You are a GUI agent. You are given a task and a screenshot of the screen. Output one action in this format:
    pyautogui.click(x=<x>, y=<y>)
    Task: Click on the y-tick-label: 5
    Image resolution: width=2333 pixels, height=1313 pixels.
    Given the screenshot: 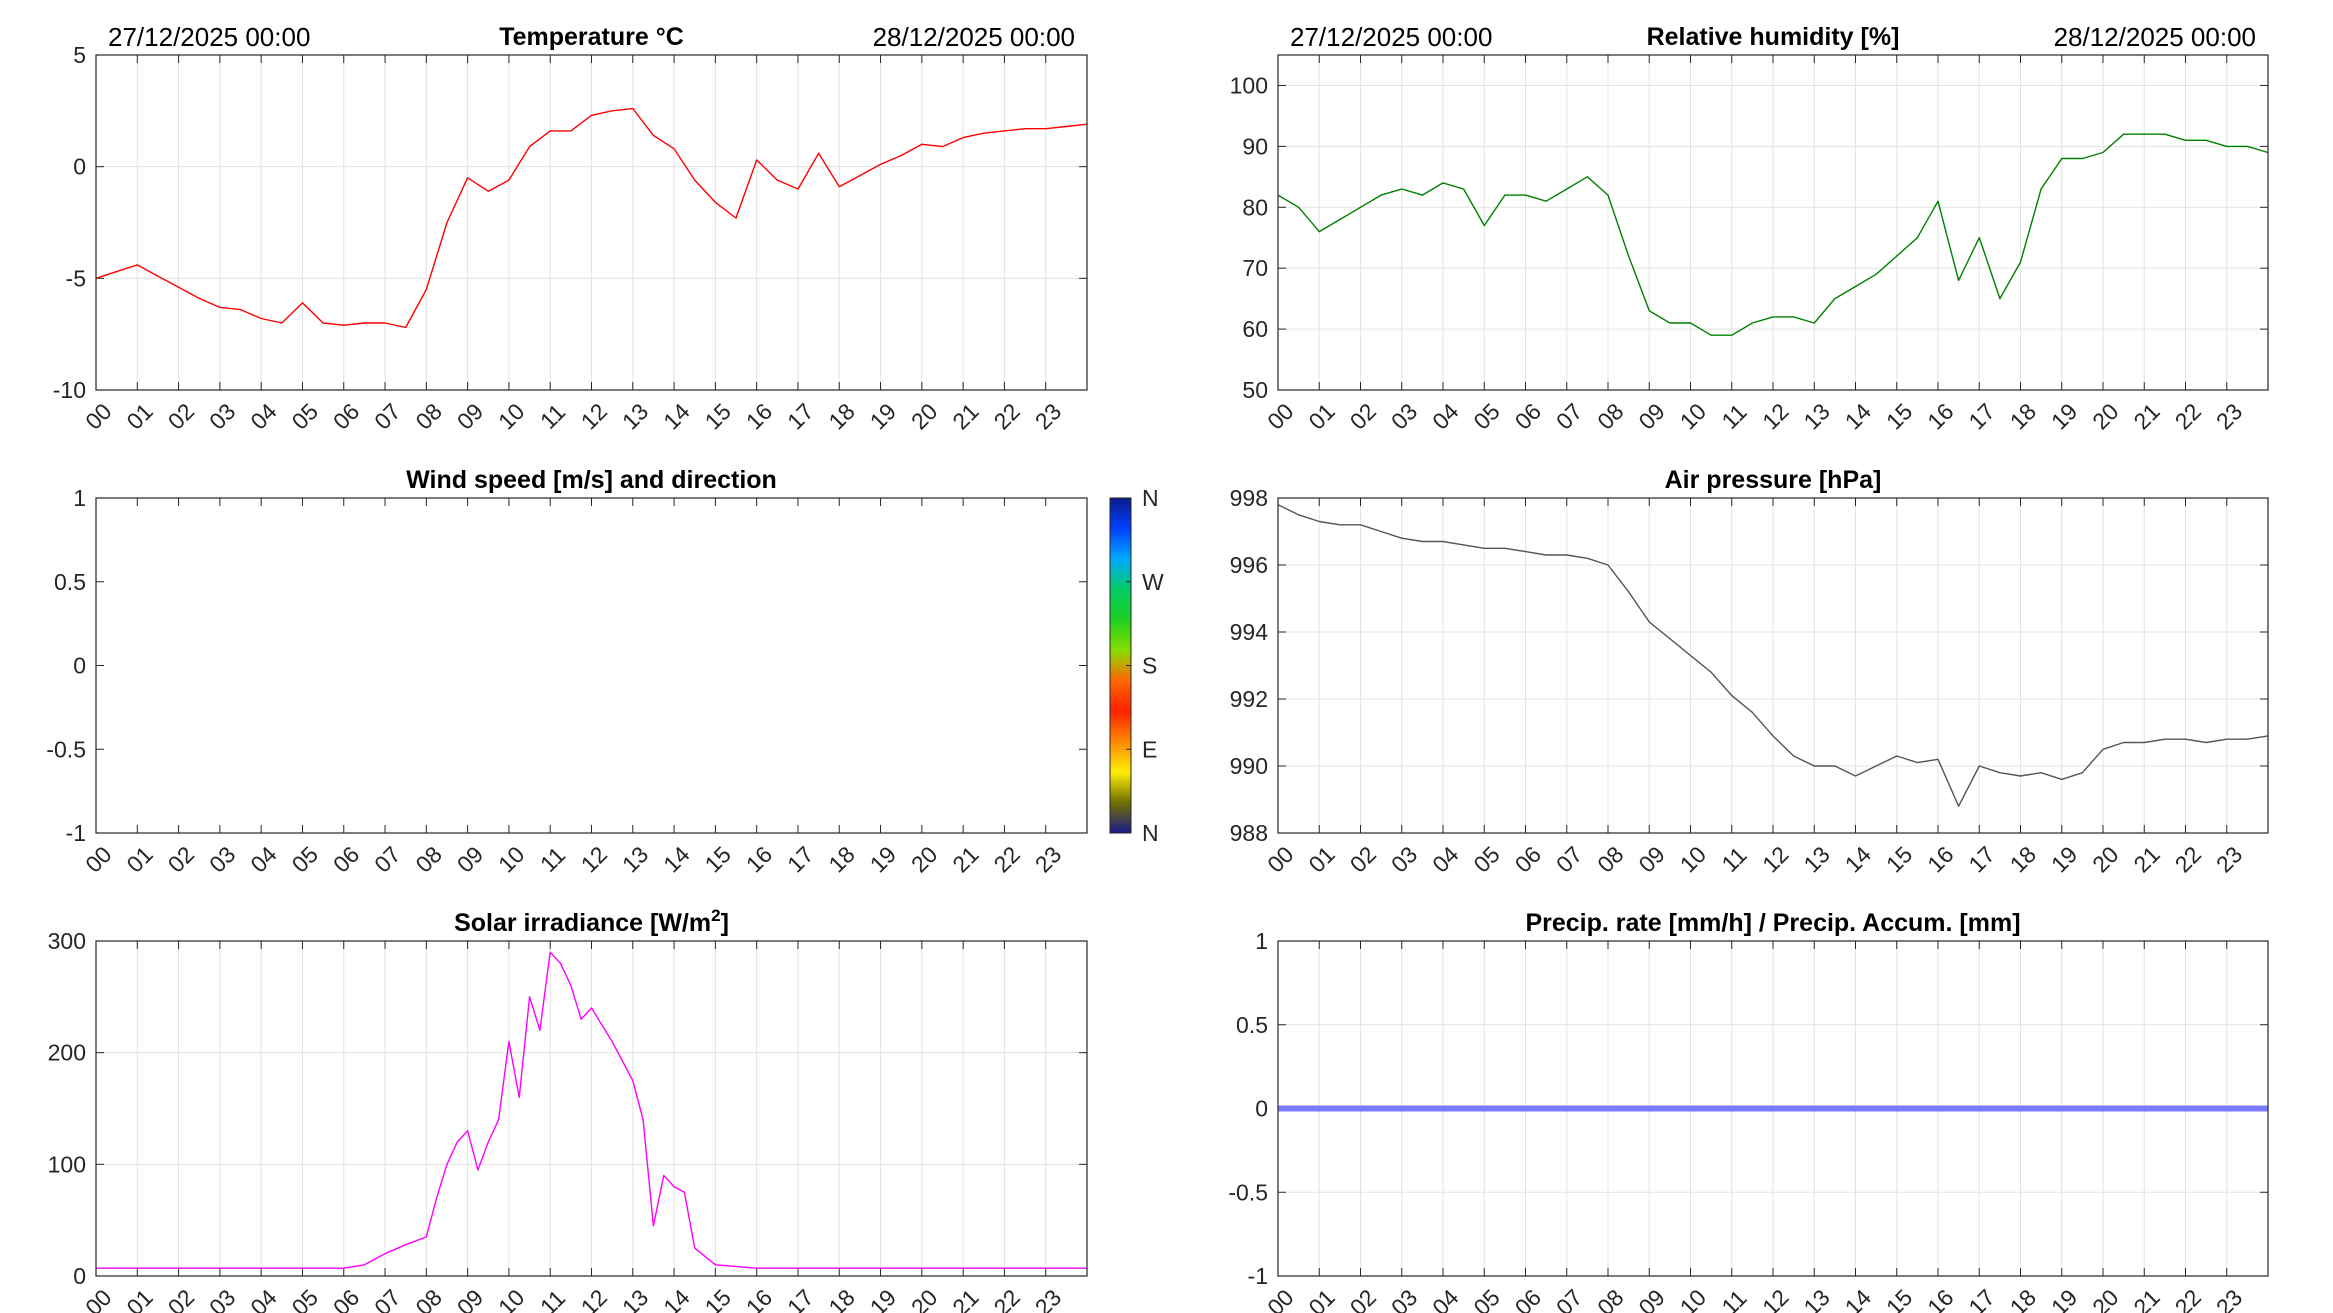 What is the action you would take?
    pyautogui.click(x=79, y=55)
    